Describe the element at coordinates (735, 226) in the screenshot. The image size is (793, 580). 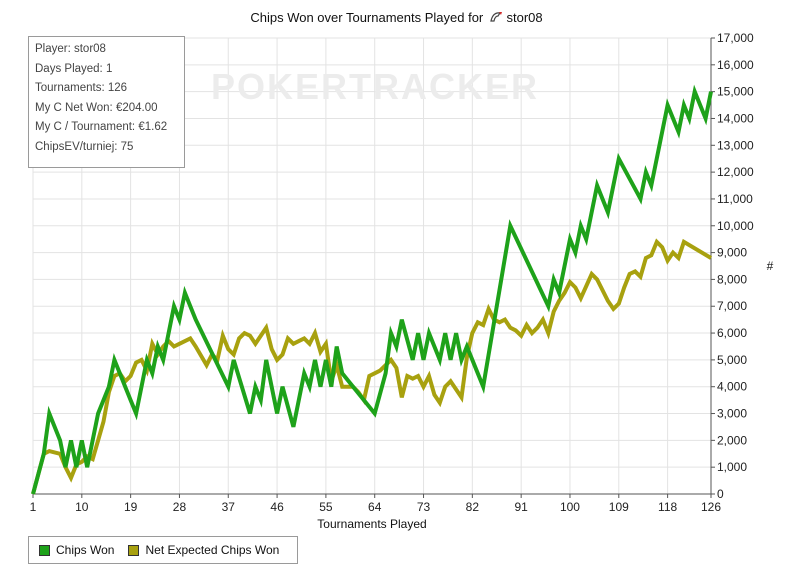
I see `y-tick-label: 10,000` at that location.